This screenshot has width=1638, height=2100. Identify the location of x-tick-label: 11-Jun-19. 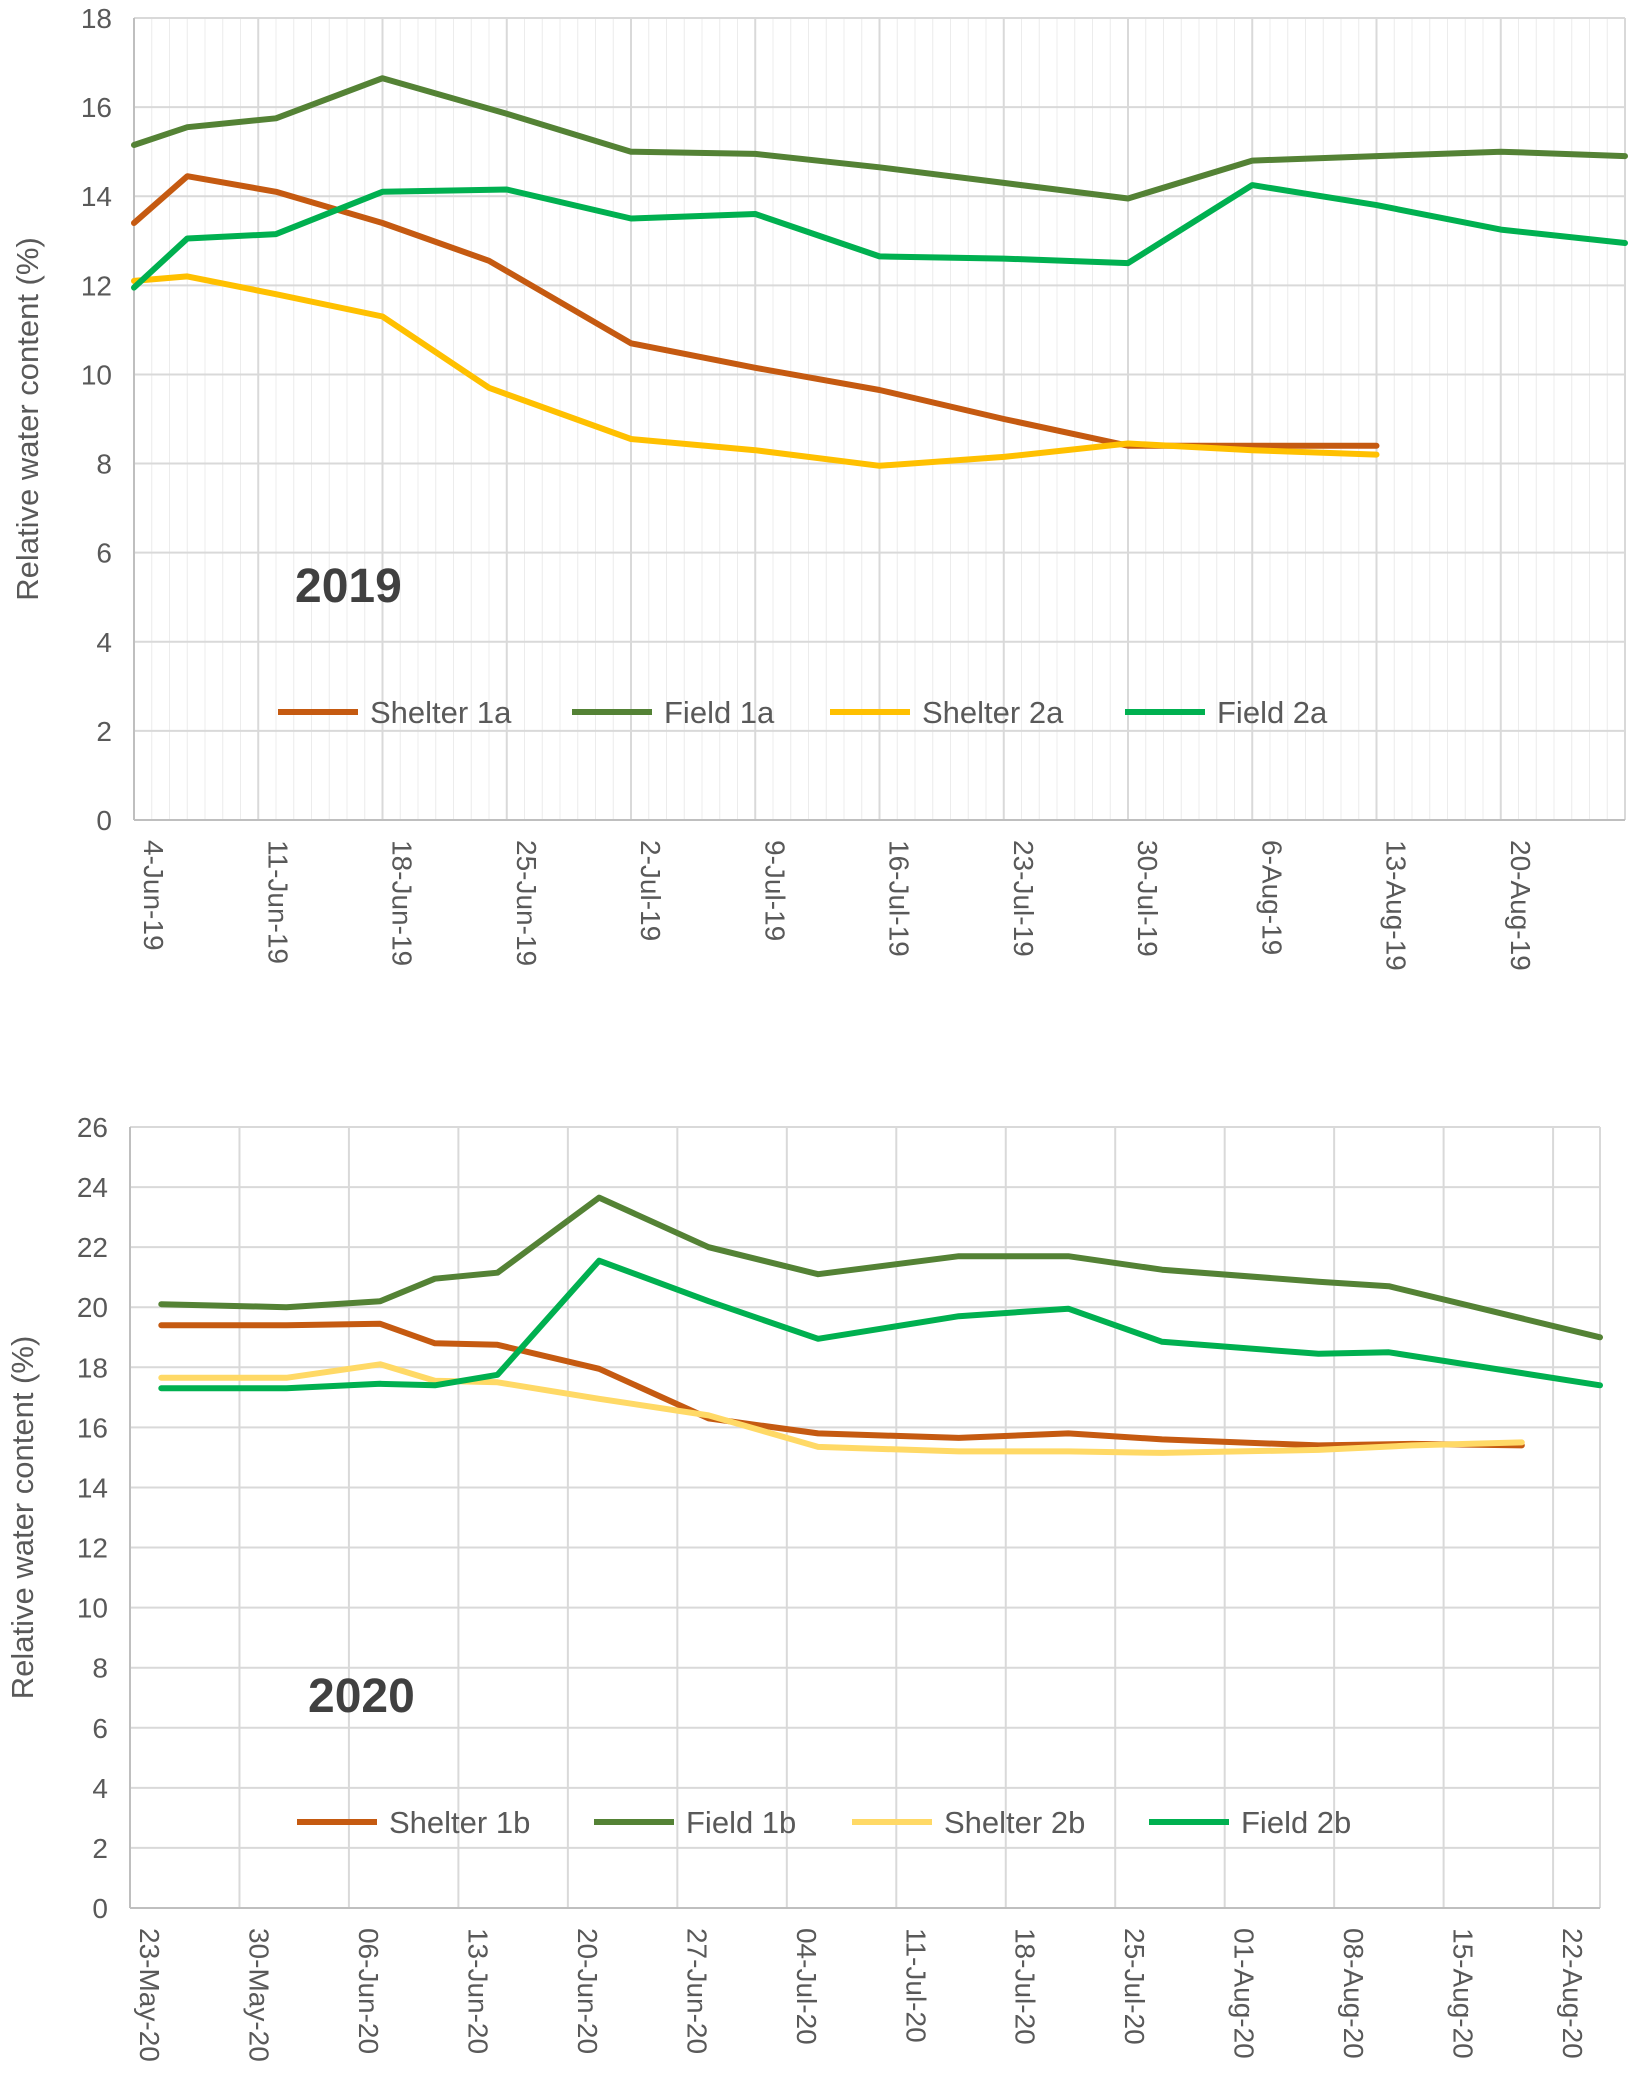
(277, 902).